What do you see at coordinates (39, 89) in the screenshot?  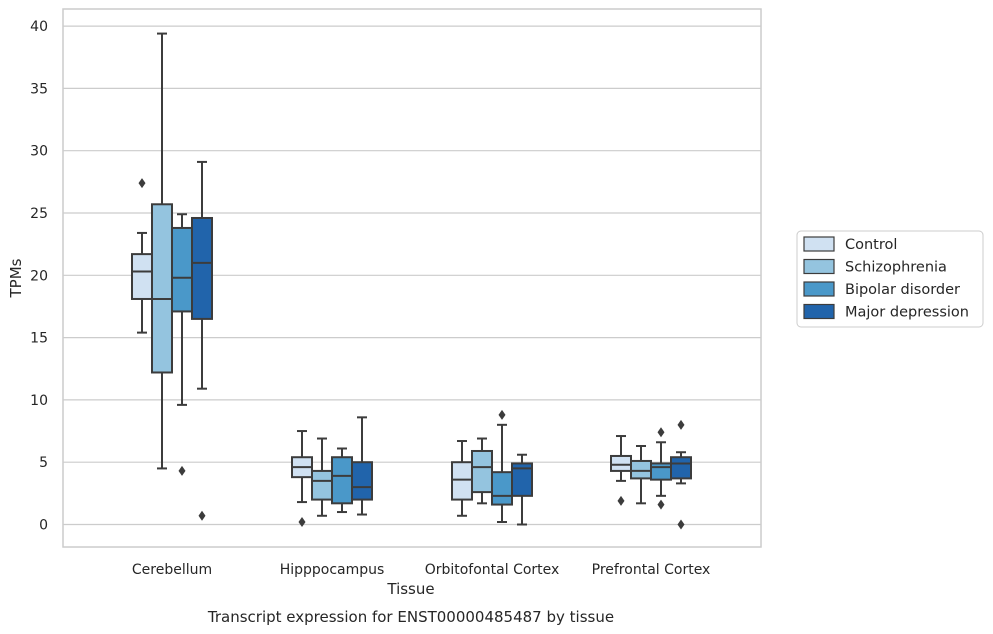 I see `y-tick-label: 35` at bounding box center [39, 89].